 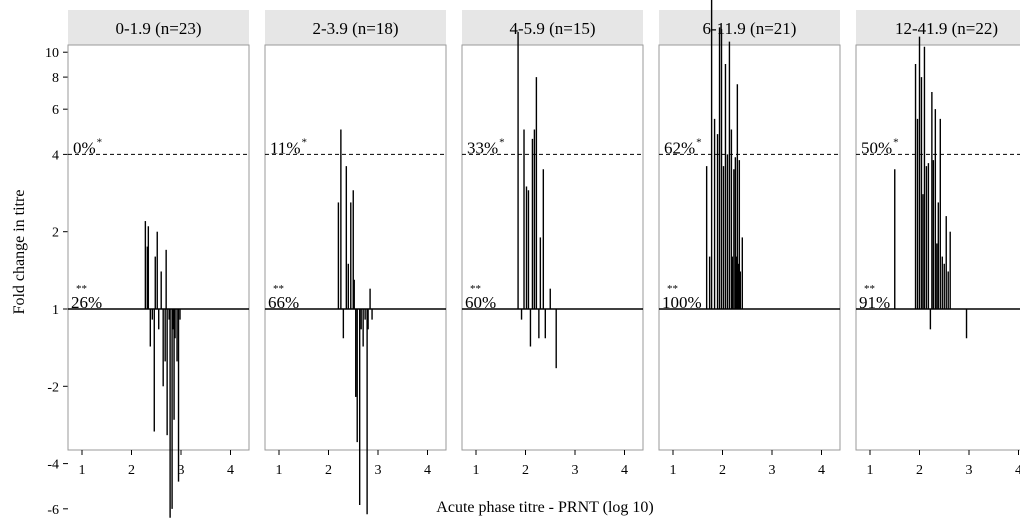 I want to click on above-threshold-percent: 50%, so click(x=876, y=147).